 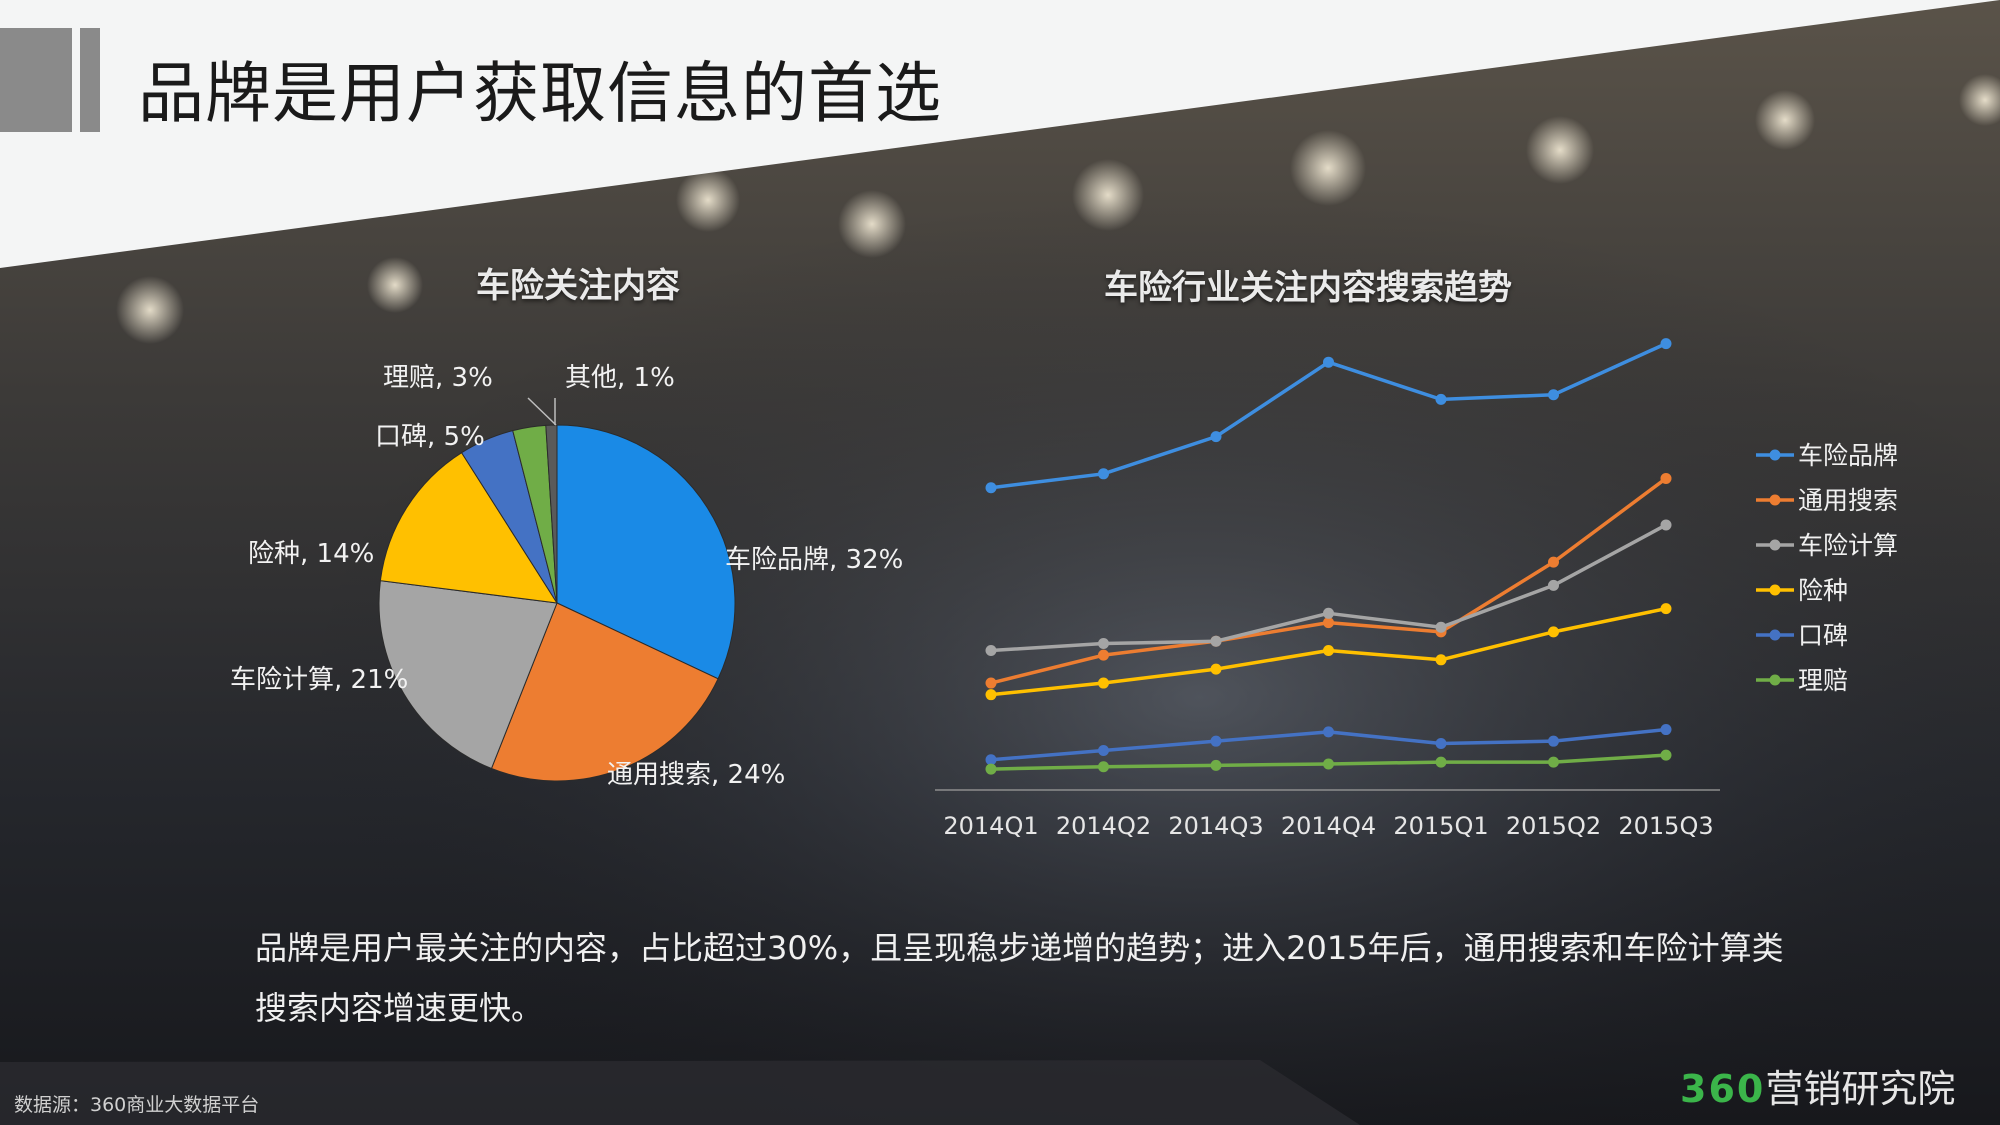 I want to click on legend-label-3: 车险计算, so click(x=1848, y=545).